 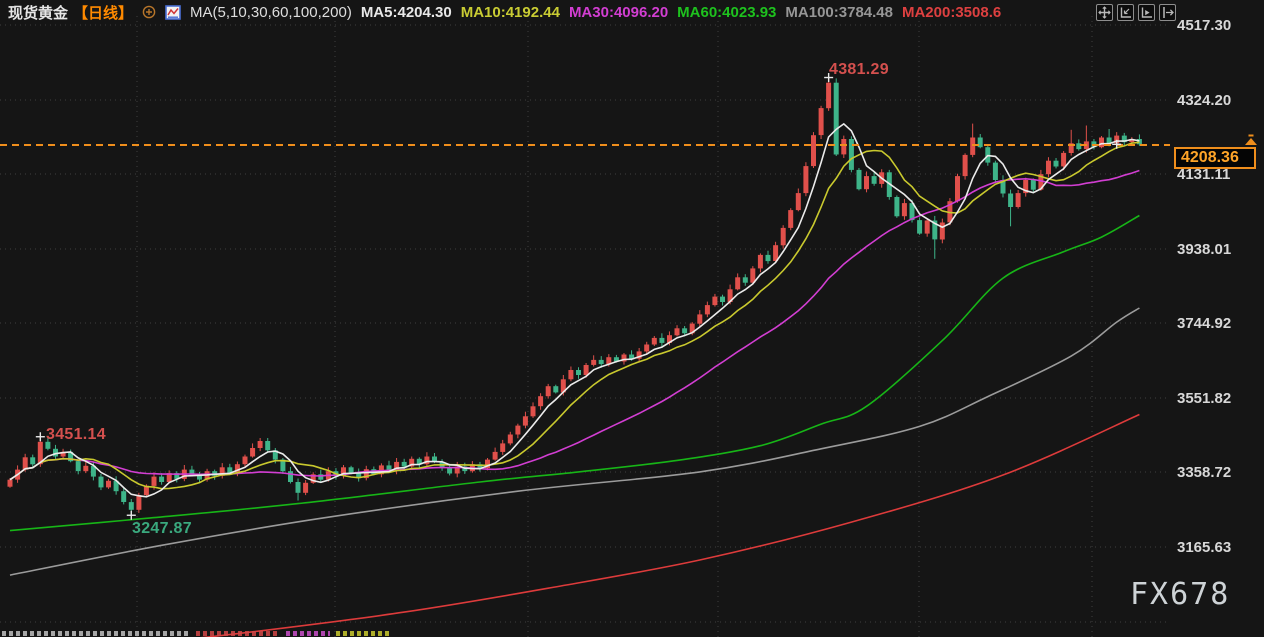 I want to click on axis-tick-label: 3165.63, so click(x=1204, y=547).